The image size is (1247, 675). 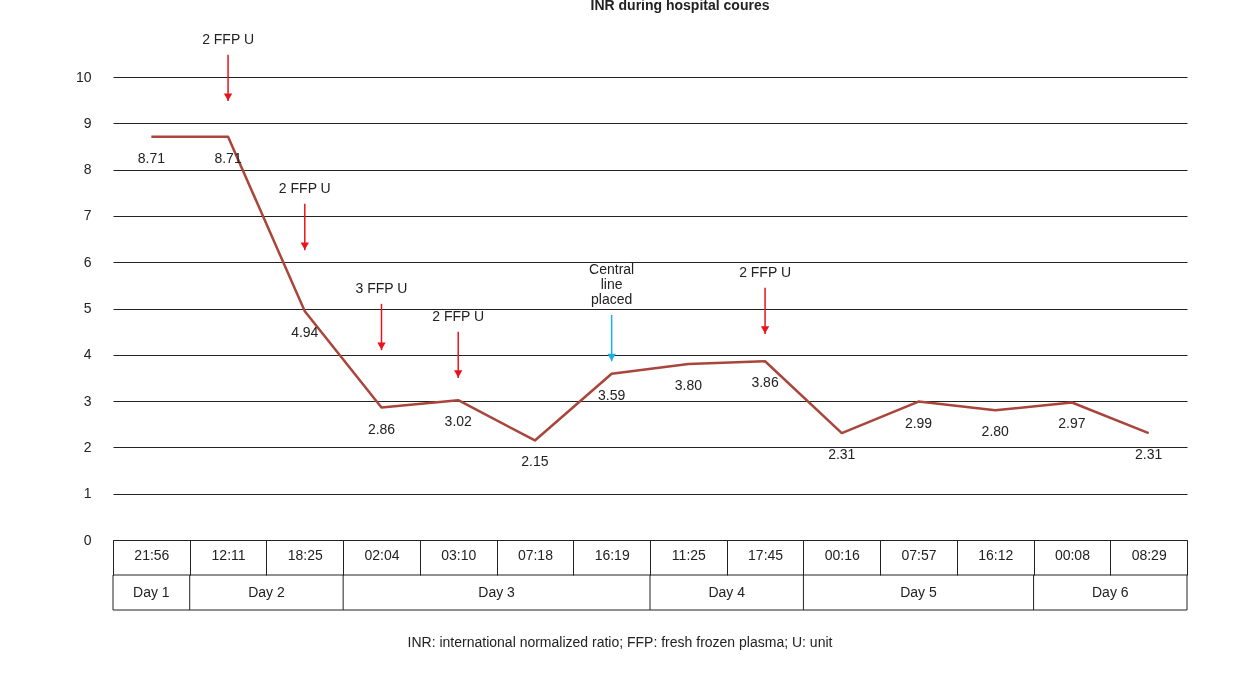 I want to click on x-tick-label: 03:10, so click(x=459, y=554).